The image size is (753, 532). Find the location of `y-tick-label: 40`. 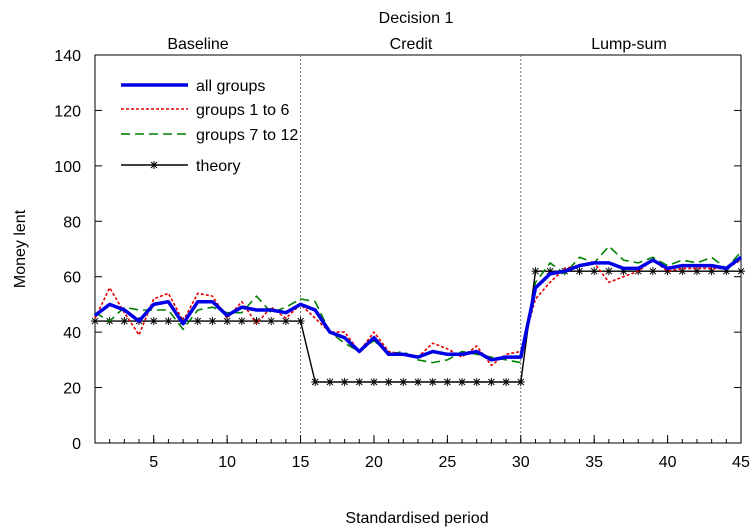

y-tick-label: 40 is located at coordinates (72, 333).